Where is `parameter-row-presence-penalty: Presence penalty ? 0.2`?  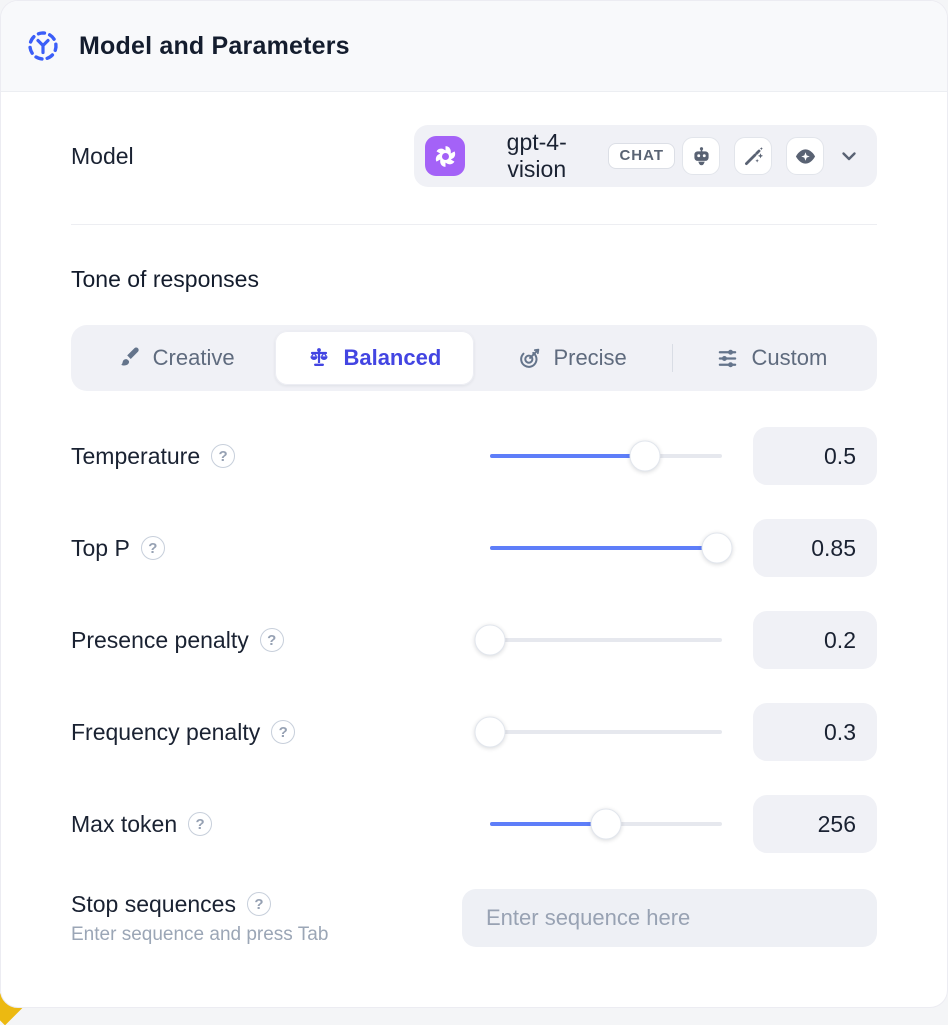 parameter-row-presence-penalty: Presence penalty ? 0.2 is located at coordinates (474, 640).